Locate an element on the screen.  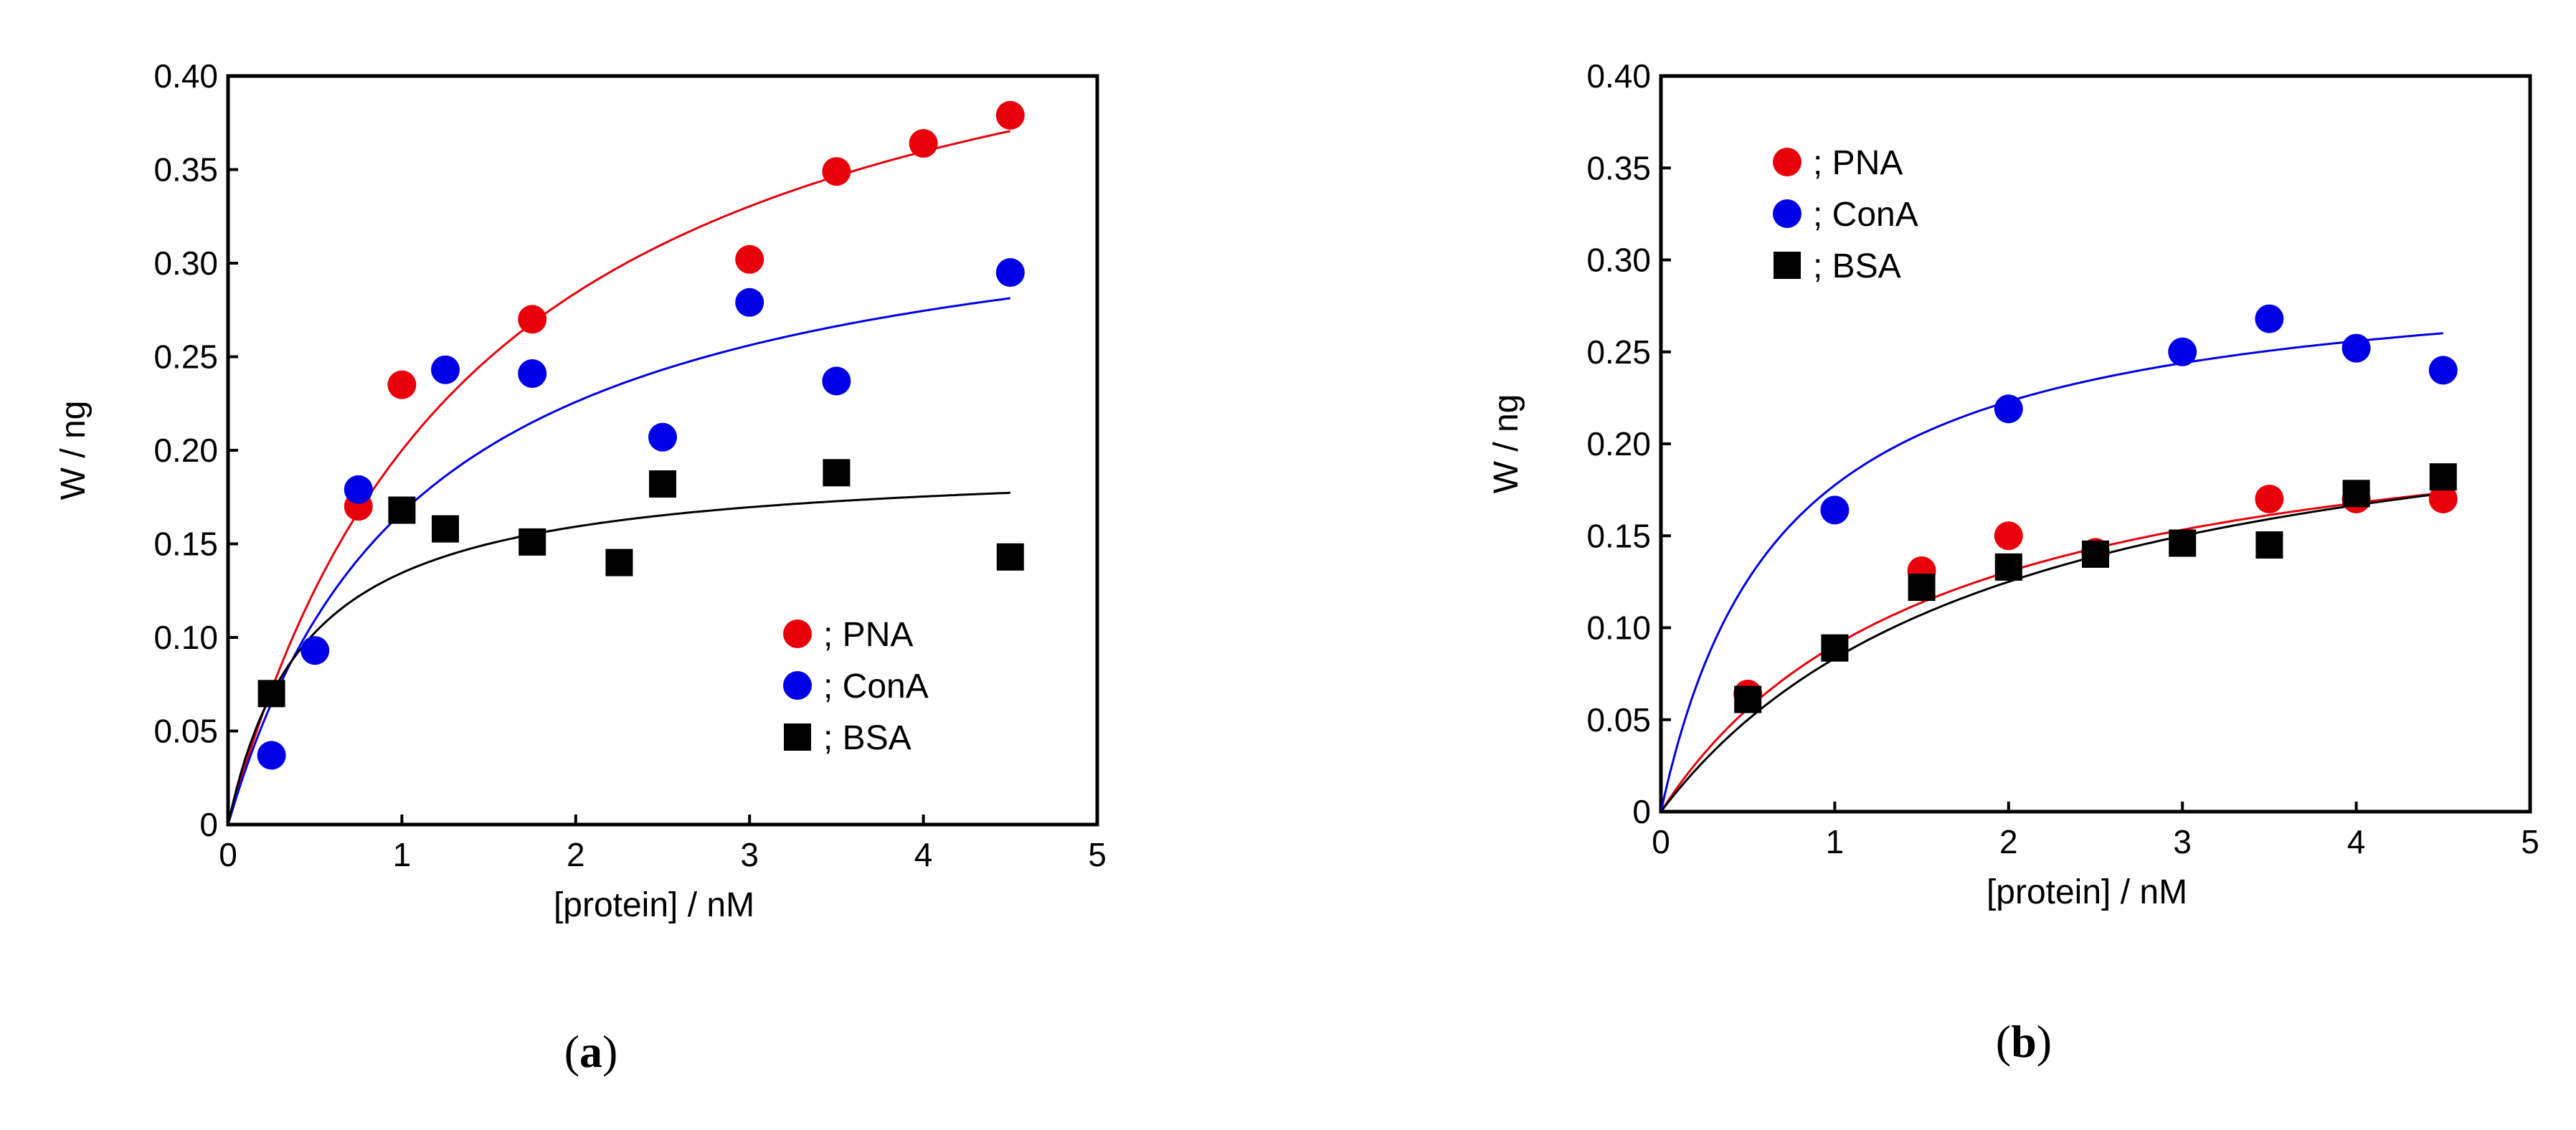
panel-label-letter: a is located at coordinates (590, 1051).